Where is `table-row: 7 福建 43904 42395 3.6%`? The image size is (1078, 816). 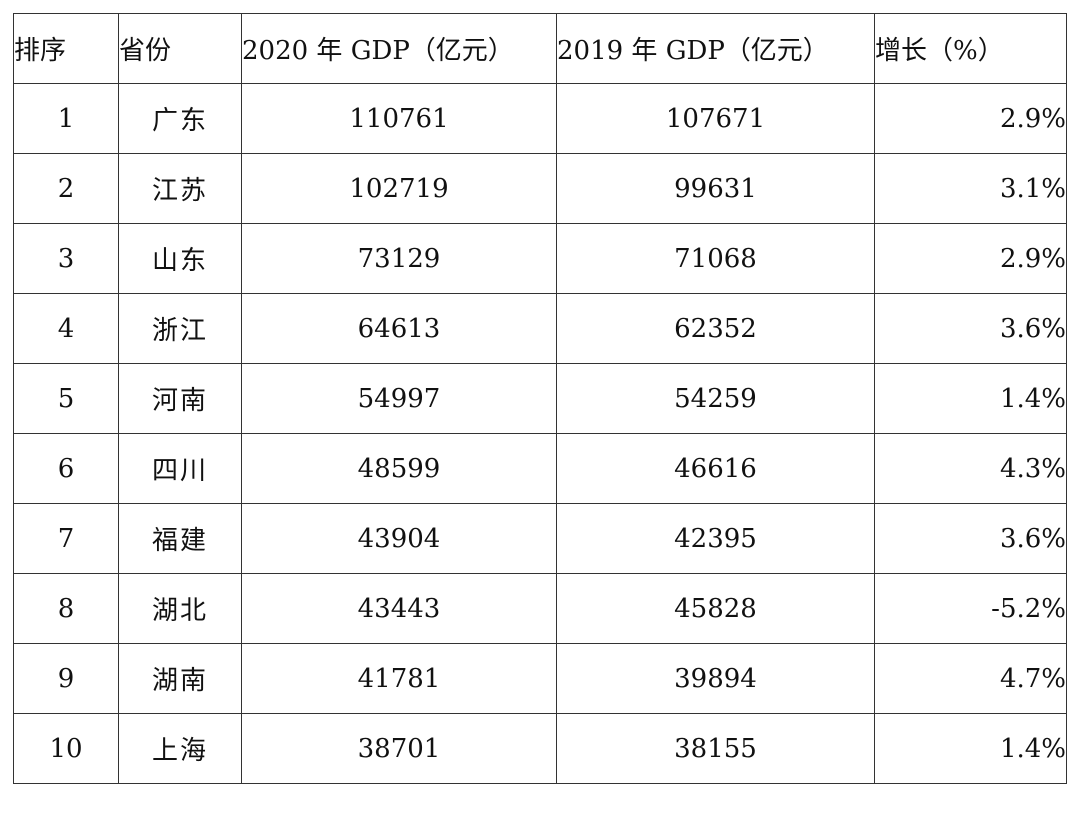 table-row: 7 福建 43904 42395 3.6% is located at coordinates (540, 538).